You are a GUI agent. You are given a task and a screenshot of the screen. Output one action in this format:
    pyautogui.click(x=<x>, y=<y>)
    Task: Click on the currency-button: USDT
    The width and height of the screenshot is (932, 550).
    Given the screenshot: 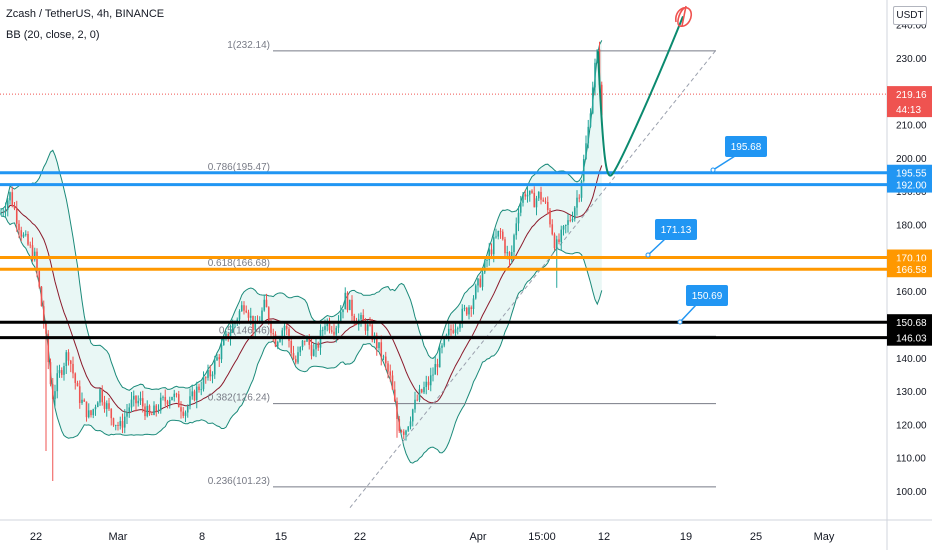 What is the action you would take?
    pyautogui.click(x=910, y=15)
    